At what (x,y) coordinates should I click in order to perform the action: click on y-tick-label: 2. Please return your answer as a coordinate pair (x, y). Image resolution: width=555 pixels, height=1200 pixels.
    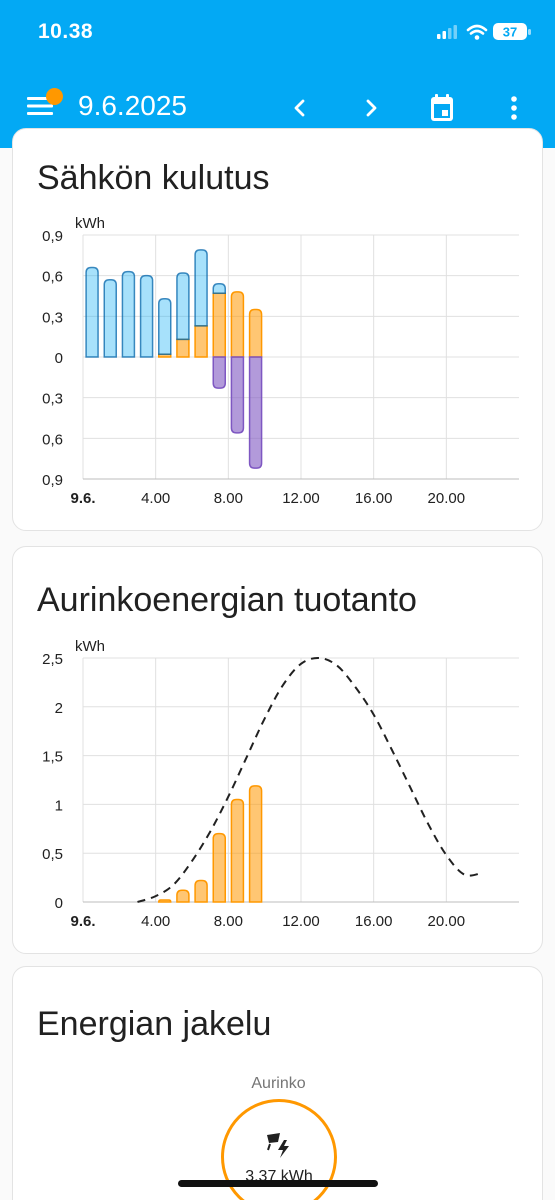
    Looking at the image, I should click on (59, 708).